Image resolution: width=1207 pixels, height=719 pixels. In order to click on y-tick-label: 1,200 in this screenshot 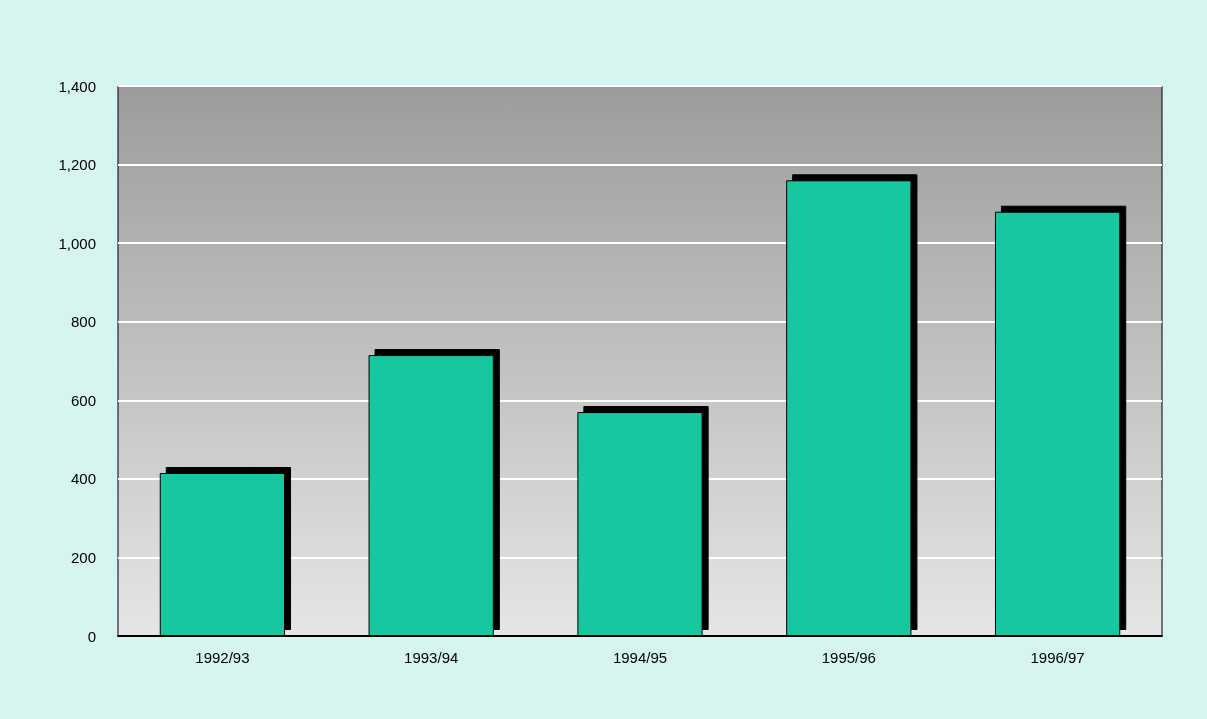, I will do `click(77, 165)`.